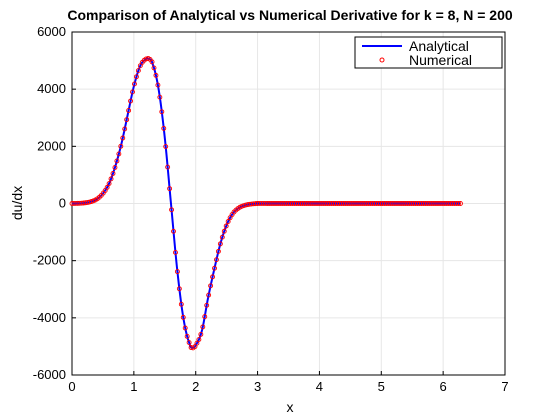  Describe the element at coordinates (133, 386) in the screenshot. I see `x-tick-label: 1` at that location.